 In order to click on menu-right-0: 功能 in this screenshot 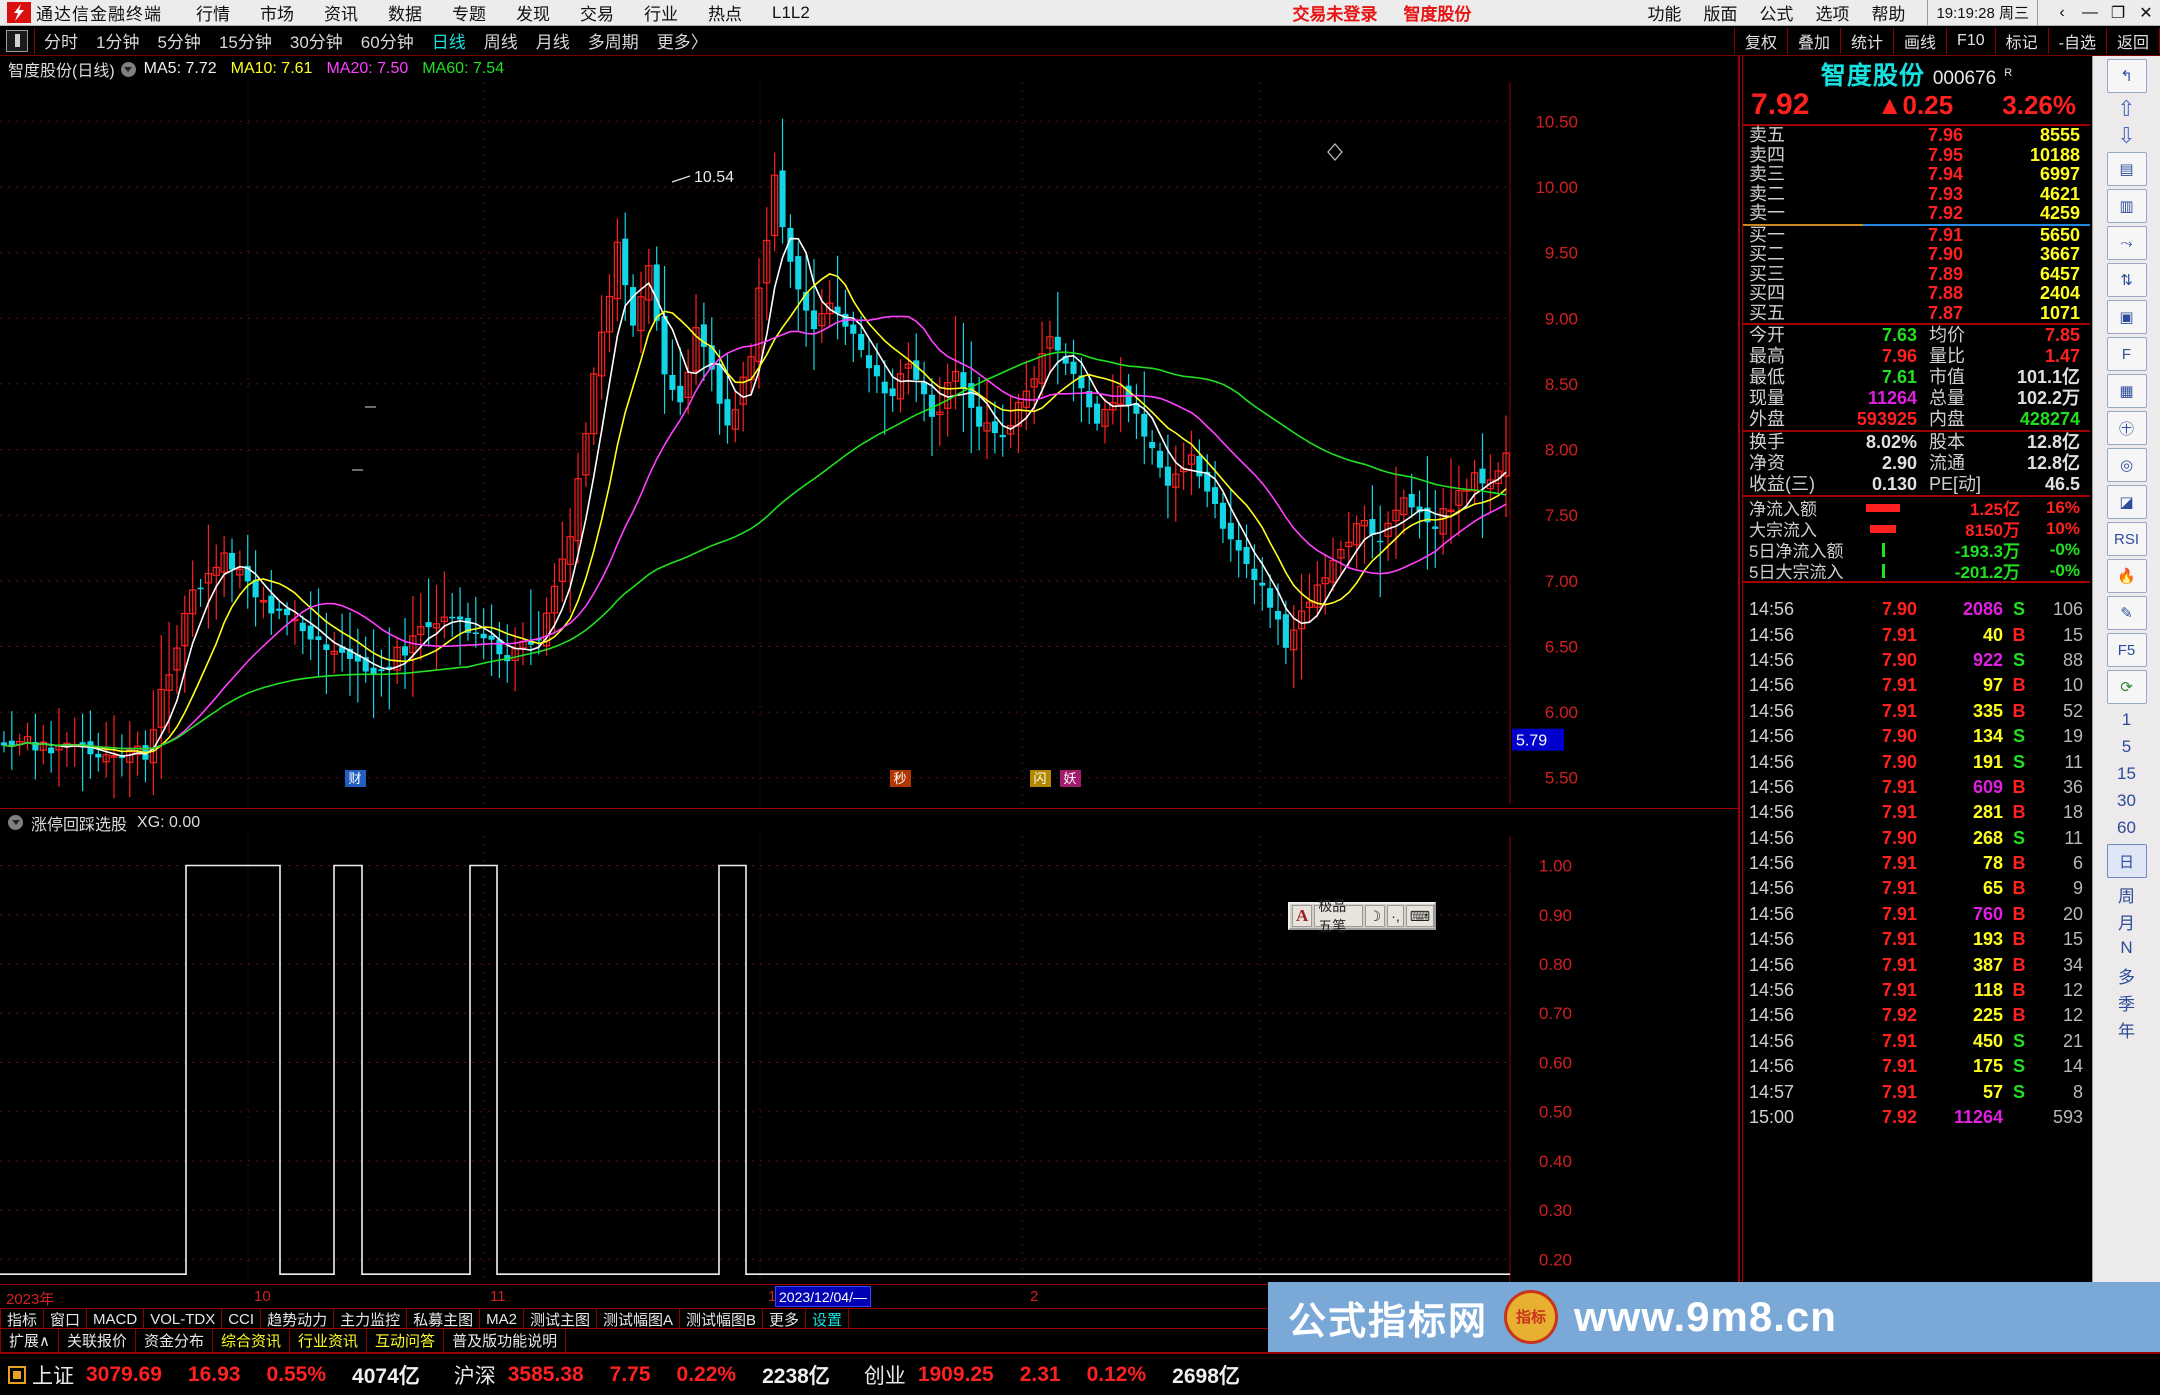, I will do `click(1664, 14)`.